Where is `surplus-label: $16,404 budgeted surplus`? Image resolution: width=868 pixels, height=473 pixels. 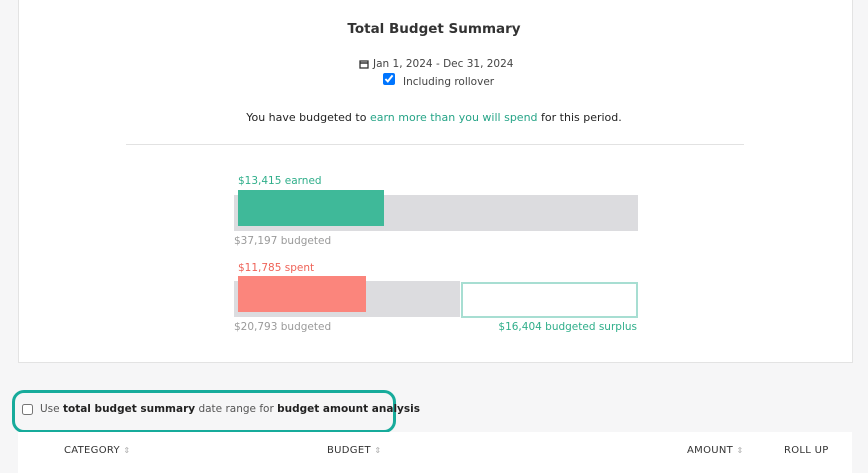 surplus-label: $16,404 budgeted surplus is located at coordinates (567, 327).